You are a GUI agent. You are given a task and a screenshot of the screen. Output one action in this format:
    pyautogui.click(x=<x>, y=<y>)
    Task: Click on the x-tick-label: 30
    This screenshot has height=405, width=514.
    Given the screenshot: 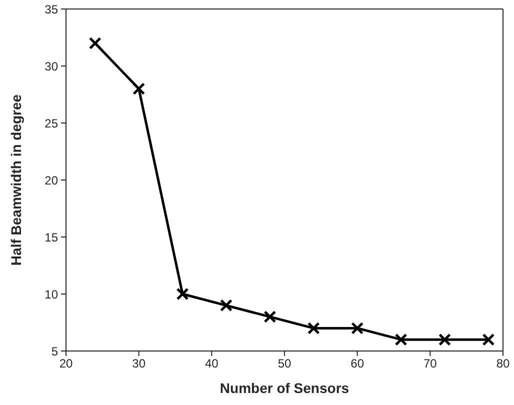 What is the action you would take?
    pyautogui.click(x=139, y=363)
    